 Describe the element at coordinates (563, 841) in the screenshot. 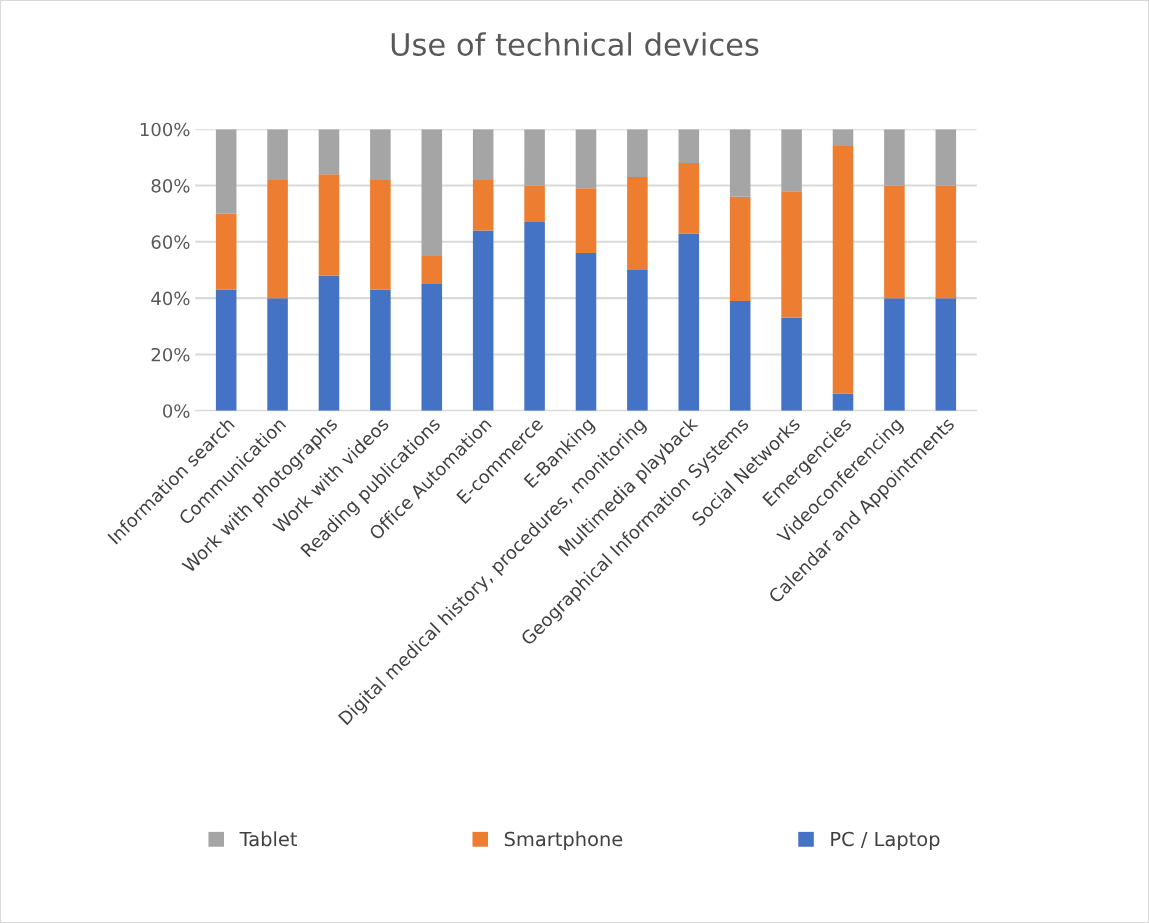

I see `legend-label: Smartphone` at that location.